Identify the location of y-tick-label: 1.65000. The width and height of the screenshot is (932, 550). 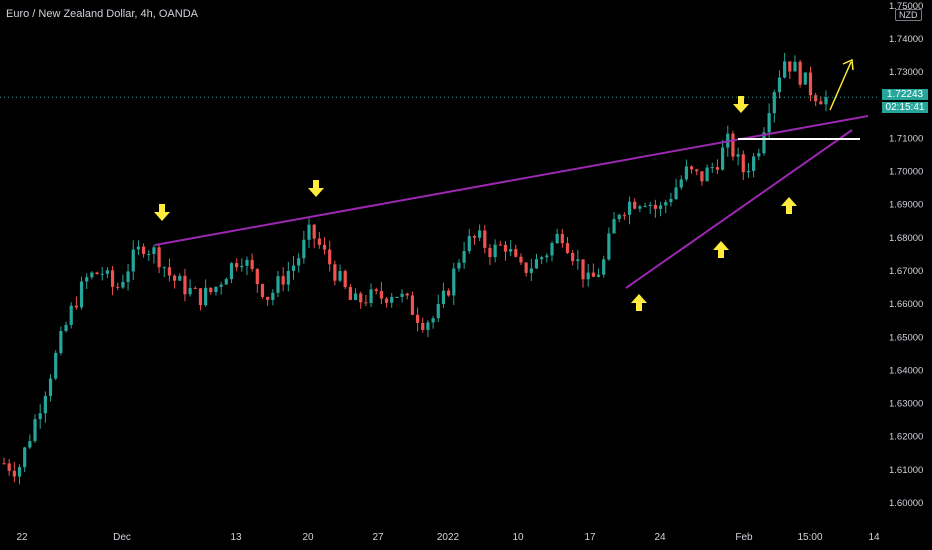
(906, 337).